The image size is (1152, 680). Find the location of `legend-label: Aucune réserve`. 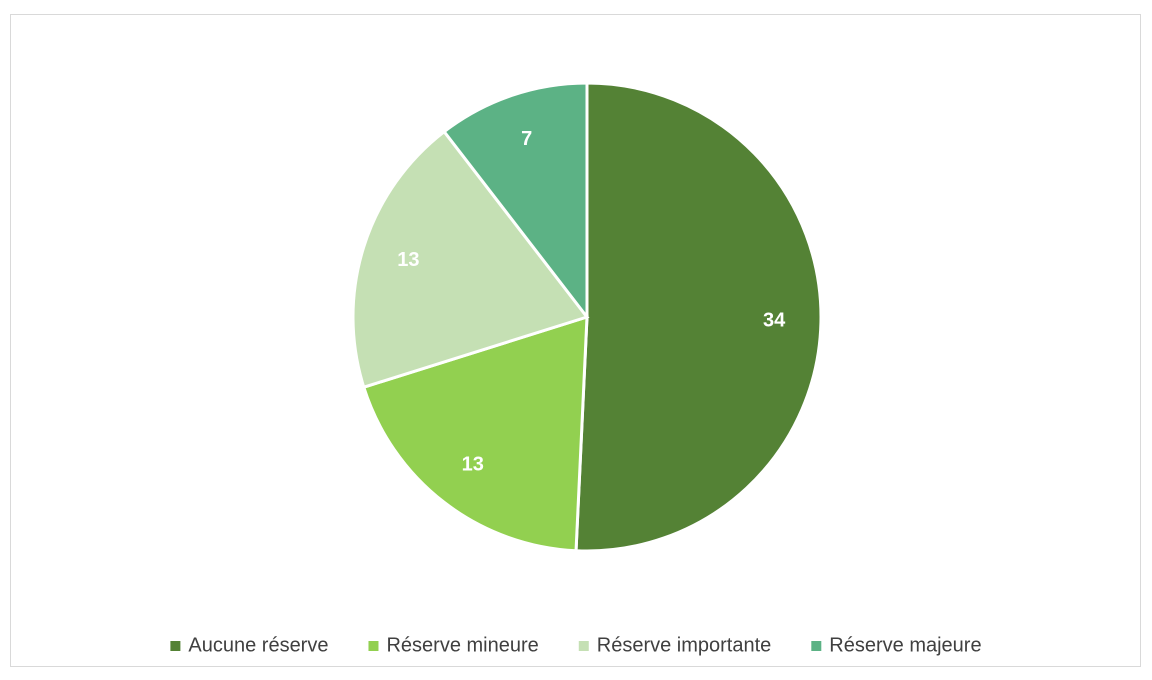

legend-label: Aucune réserve is located at coordinates (258, 645).